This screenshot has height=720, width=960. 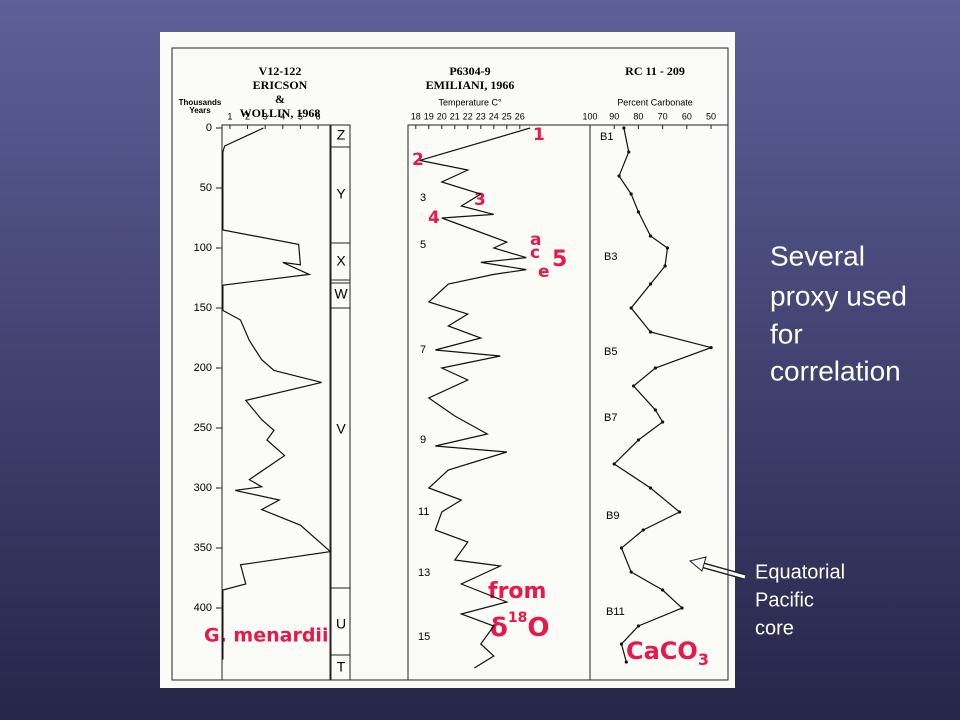 What do you see at coordinates (318, 116) in the screenshot?
I see `x-tick-label: 6` at bounding box center [318, 116].